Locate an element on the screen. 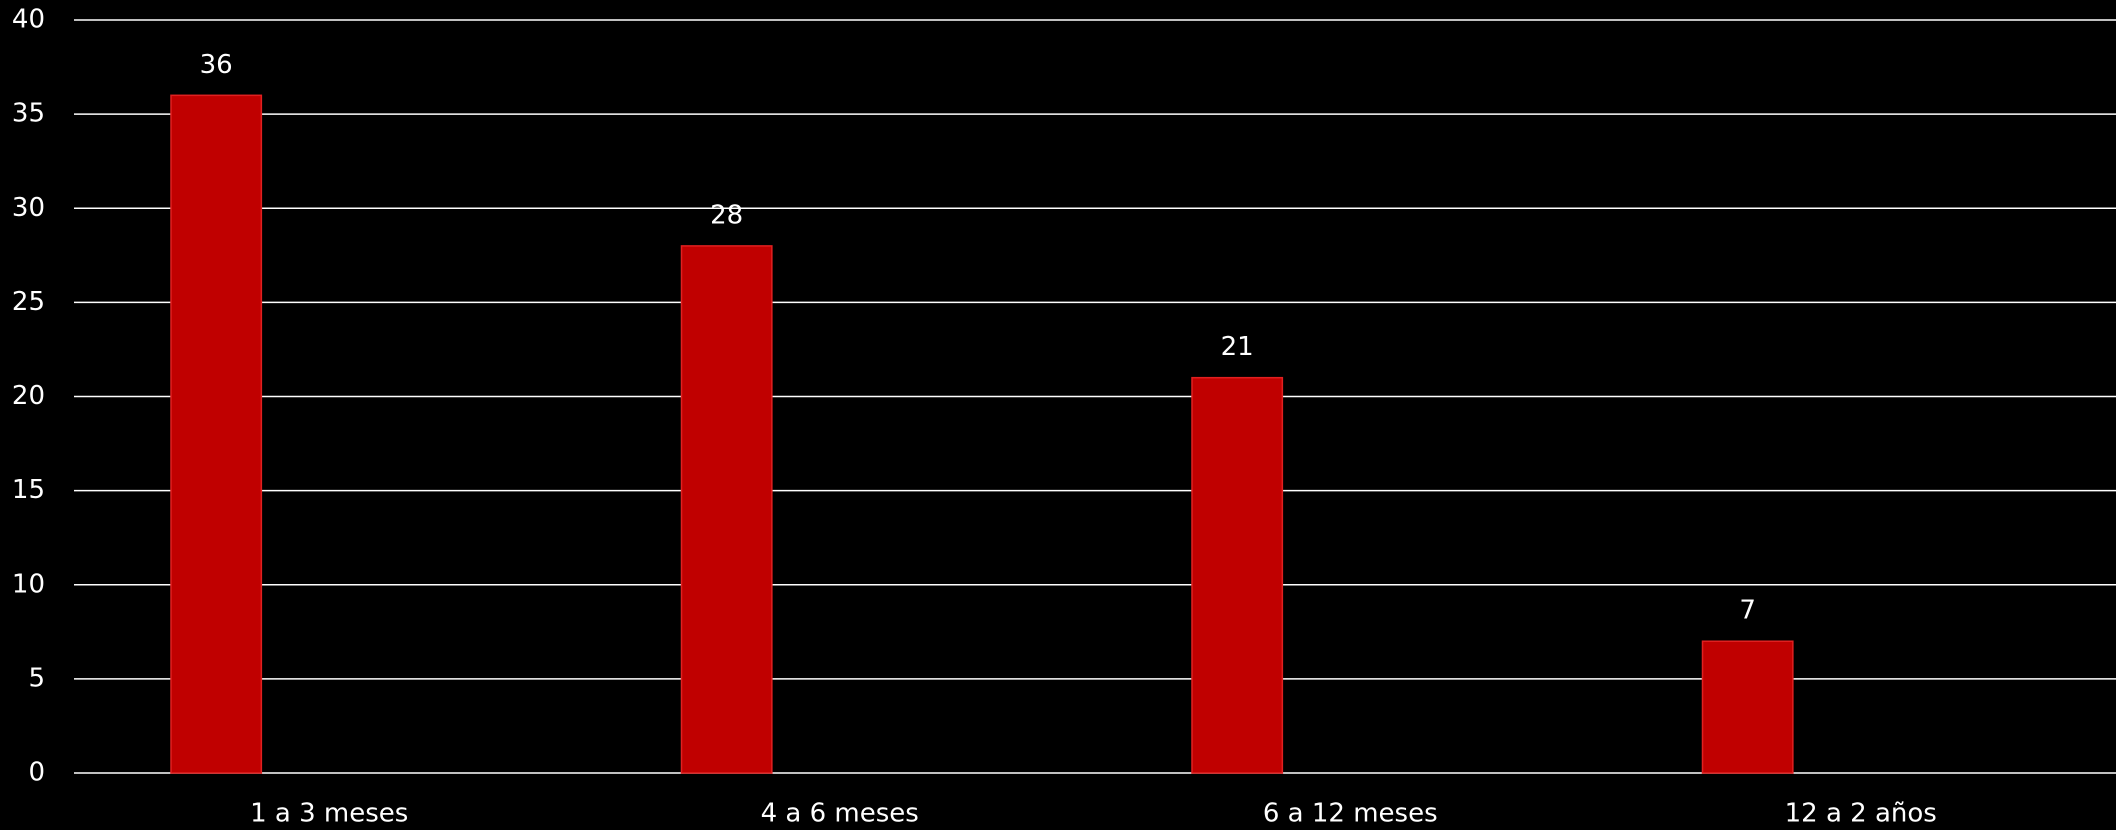 This screenshot has width=2116, height=830. y-tick-label: 25 is located at coordinates (28, 302).